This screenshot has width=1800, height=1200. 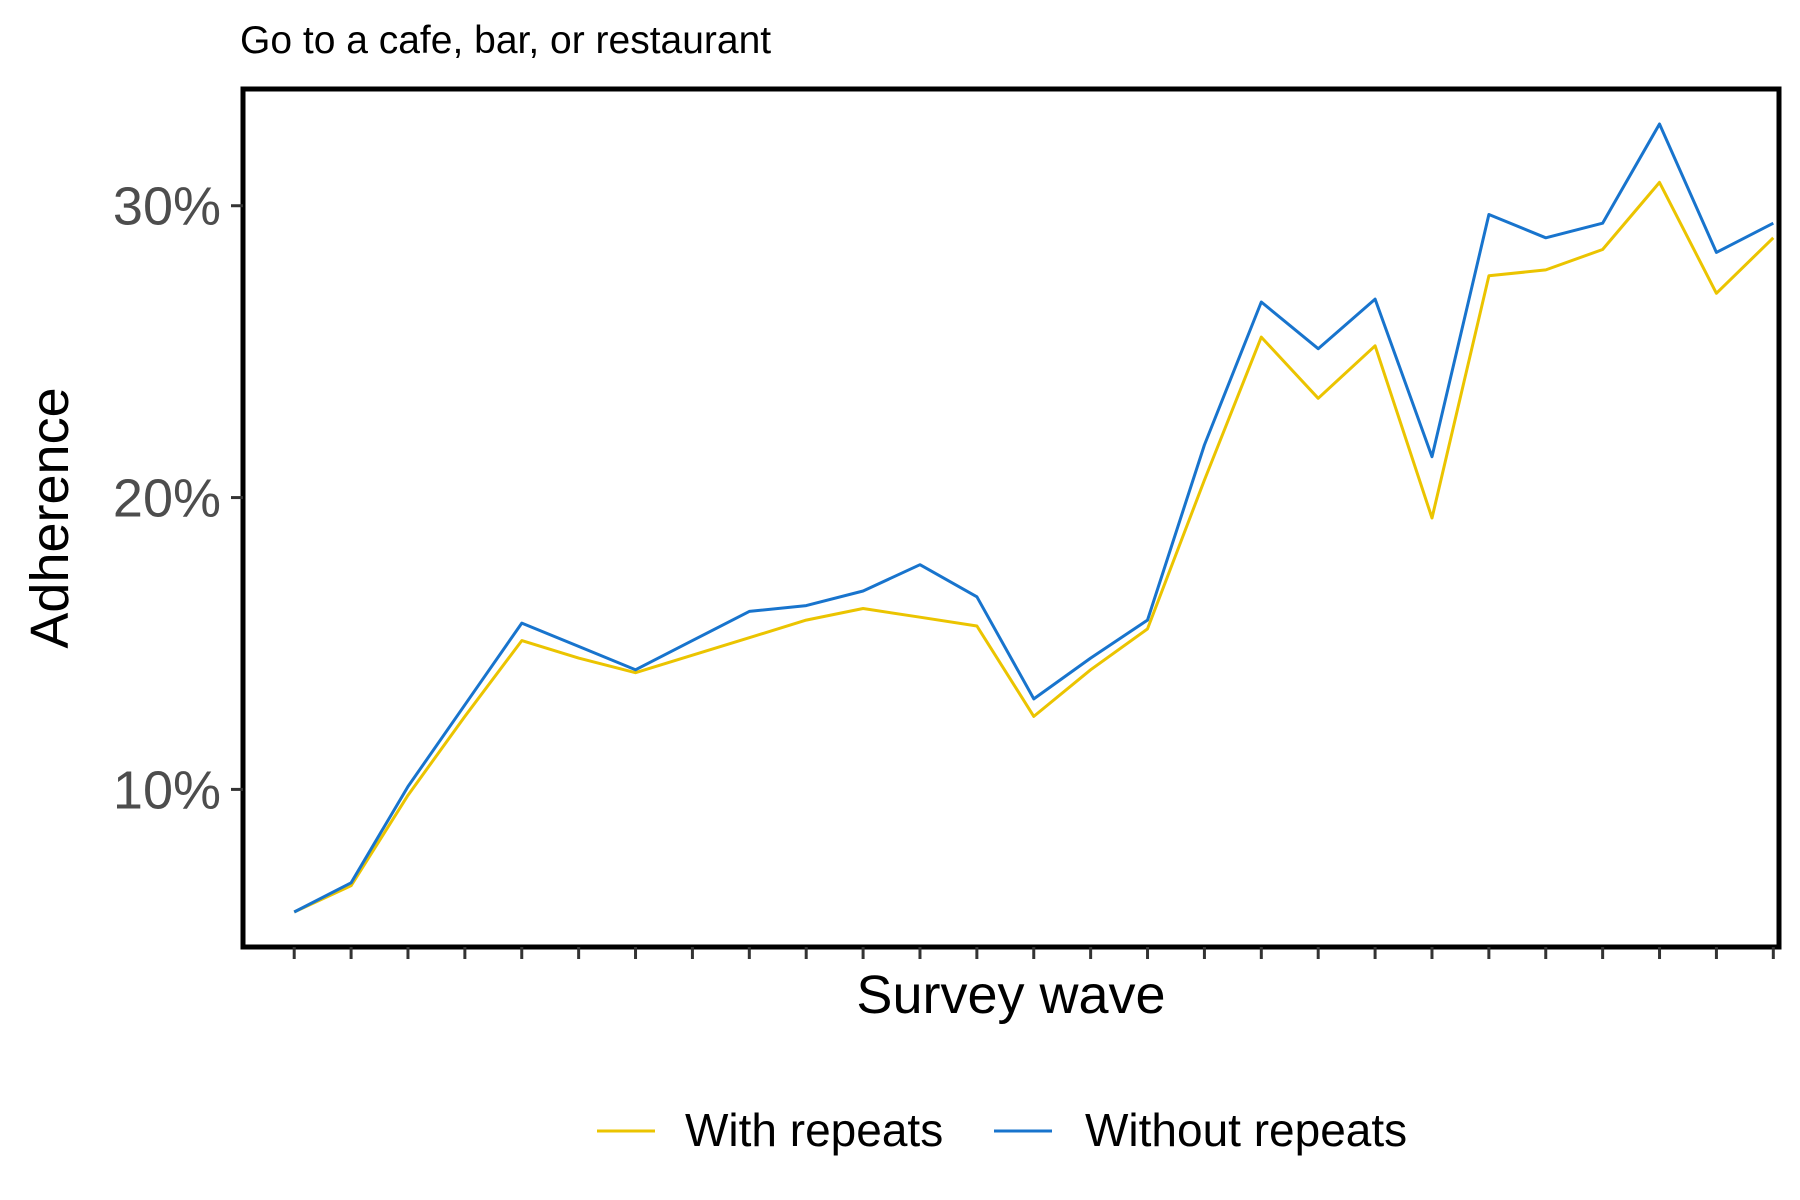 I want to click on y-tick-label: 10%, so click(x=167, y=790).